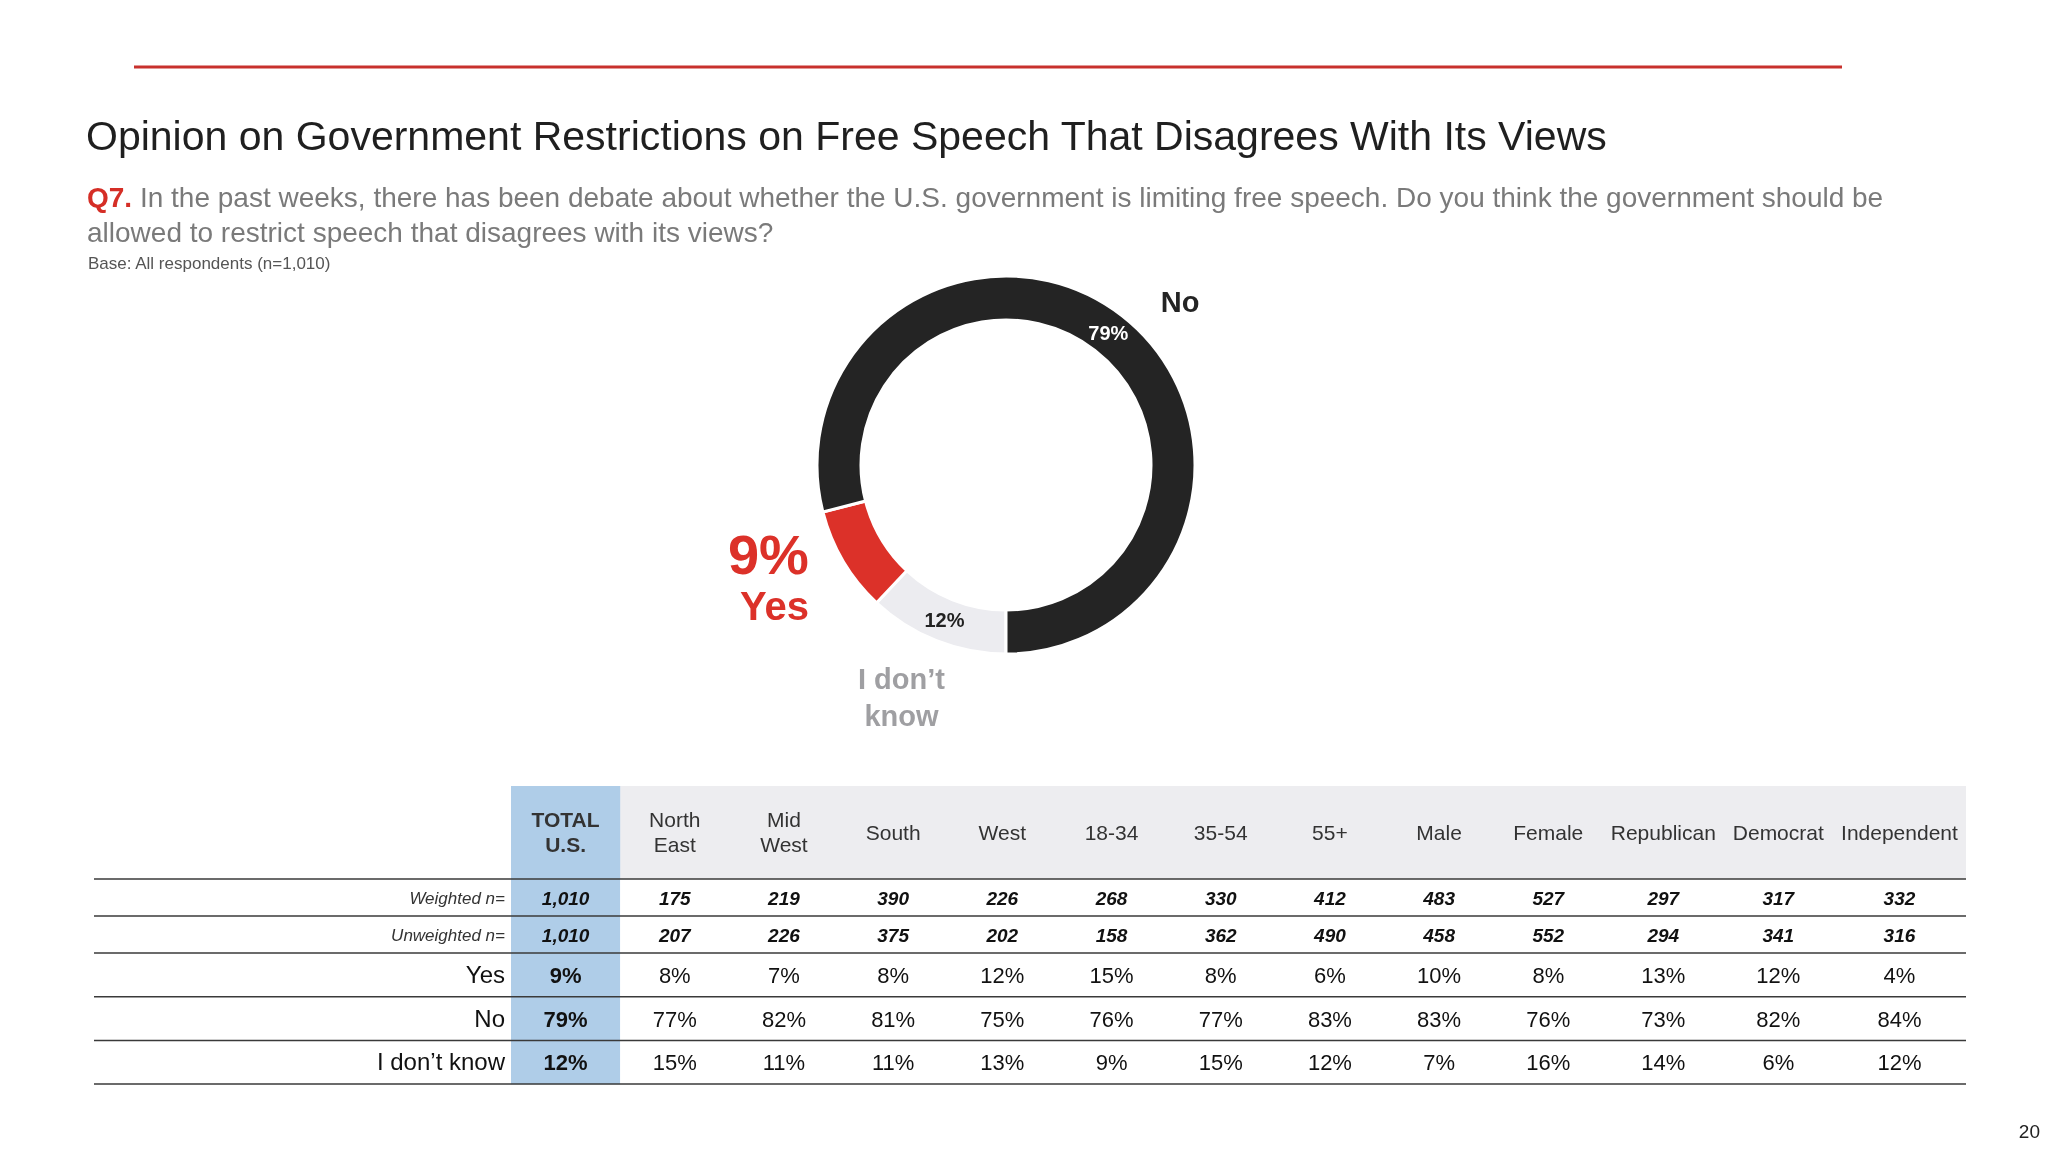 This screenshot has height=1151, width=2048. Describe the element at coordinates (1778, 832) in the screenshot. I see `x-tick-label: Democrat` at that location.